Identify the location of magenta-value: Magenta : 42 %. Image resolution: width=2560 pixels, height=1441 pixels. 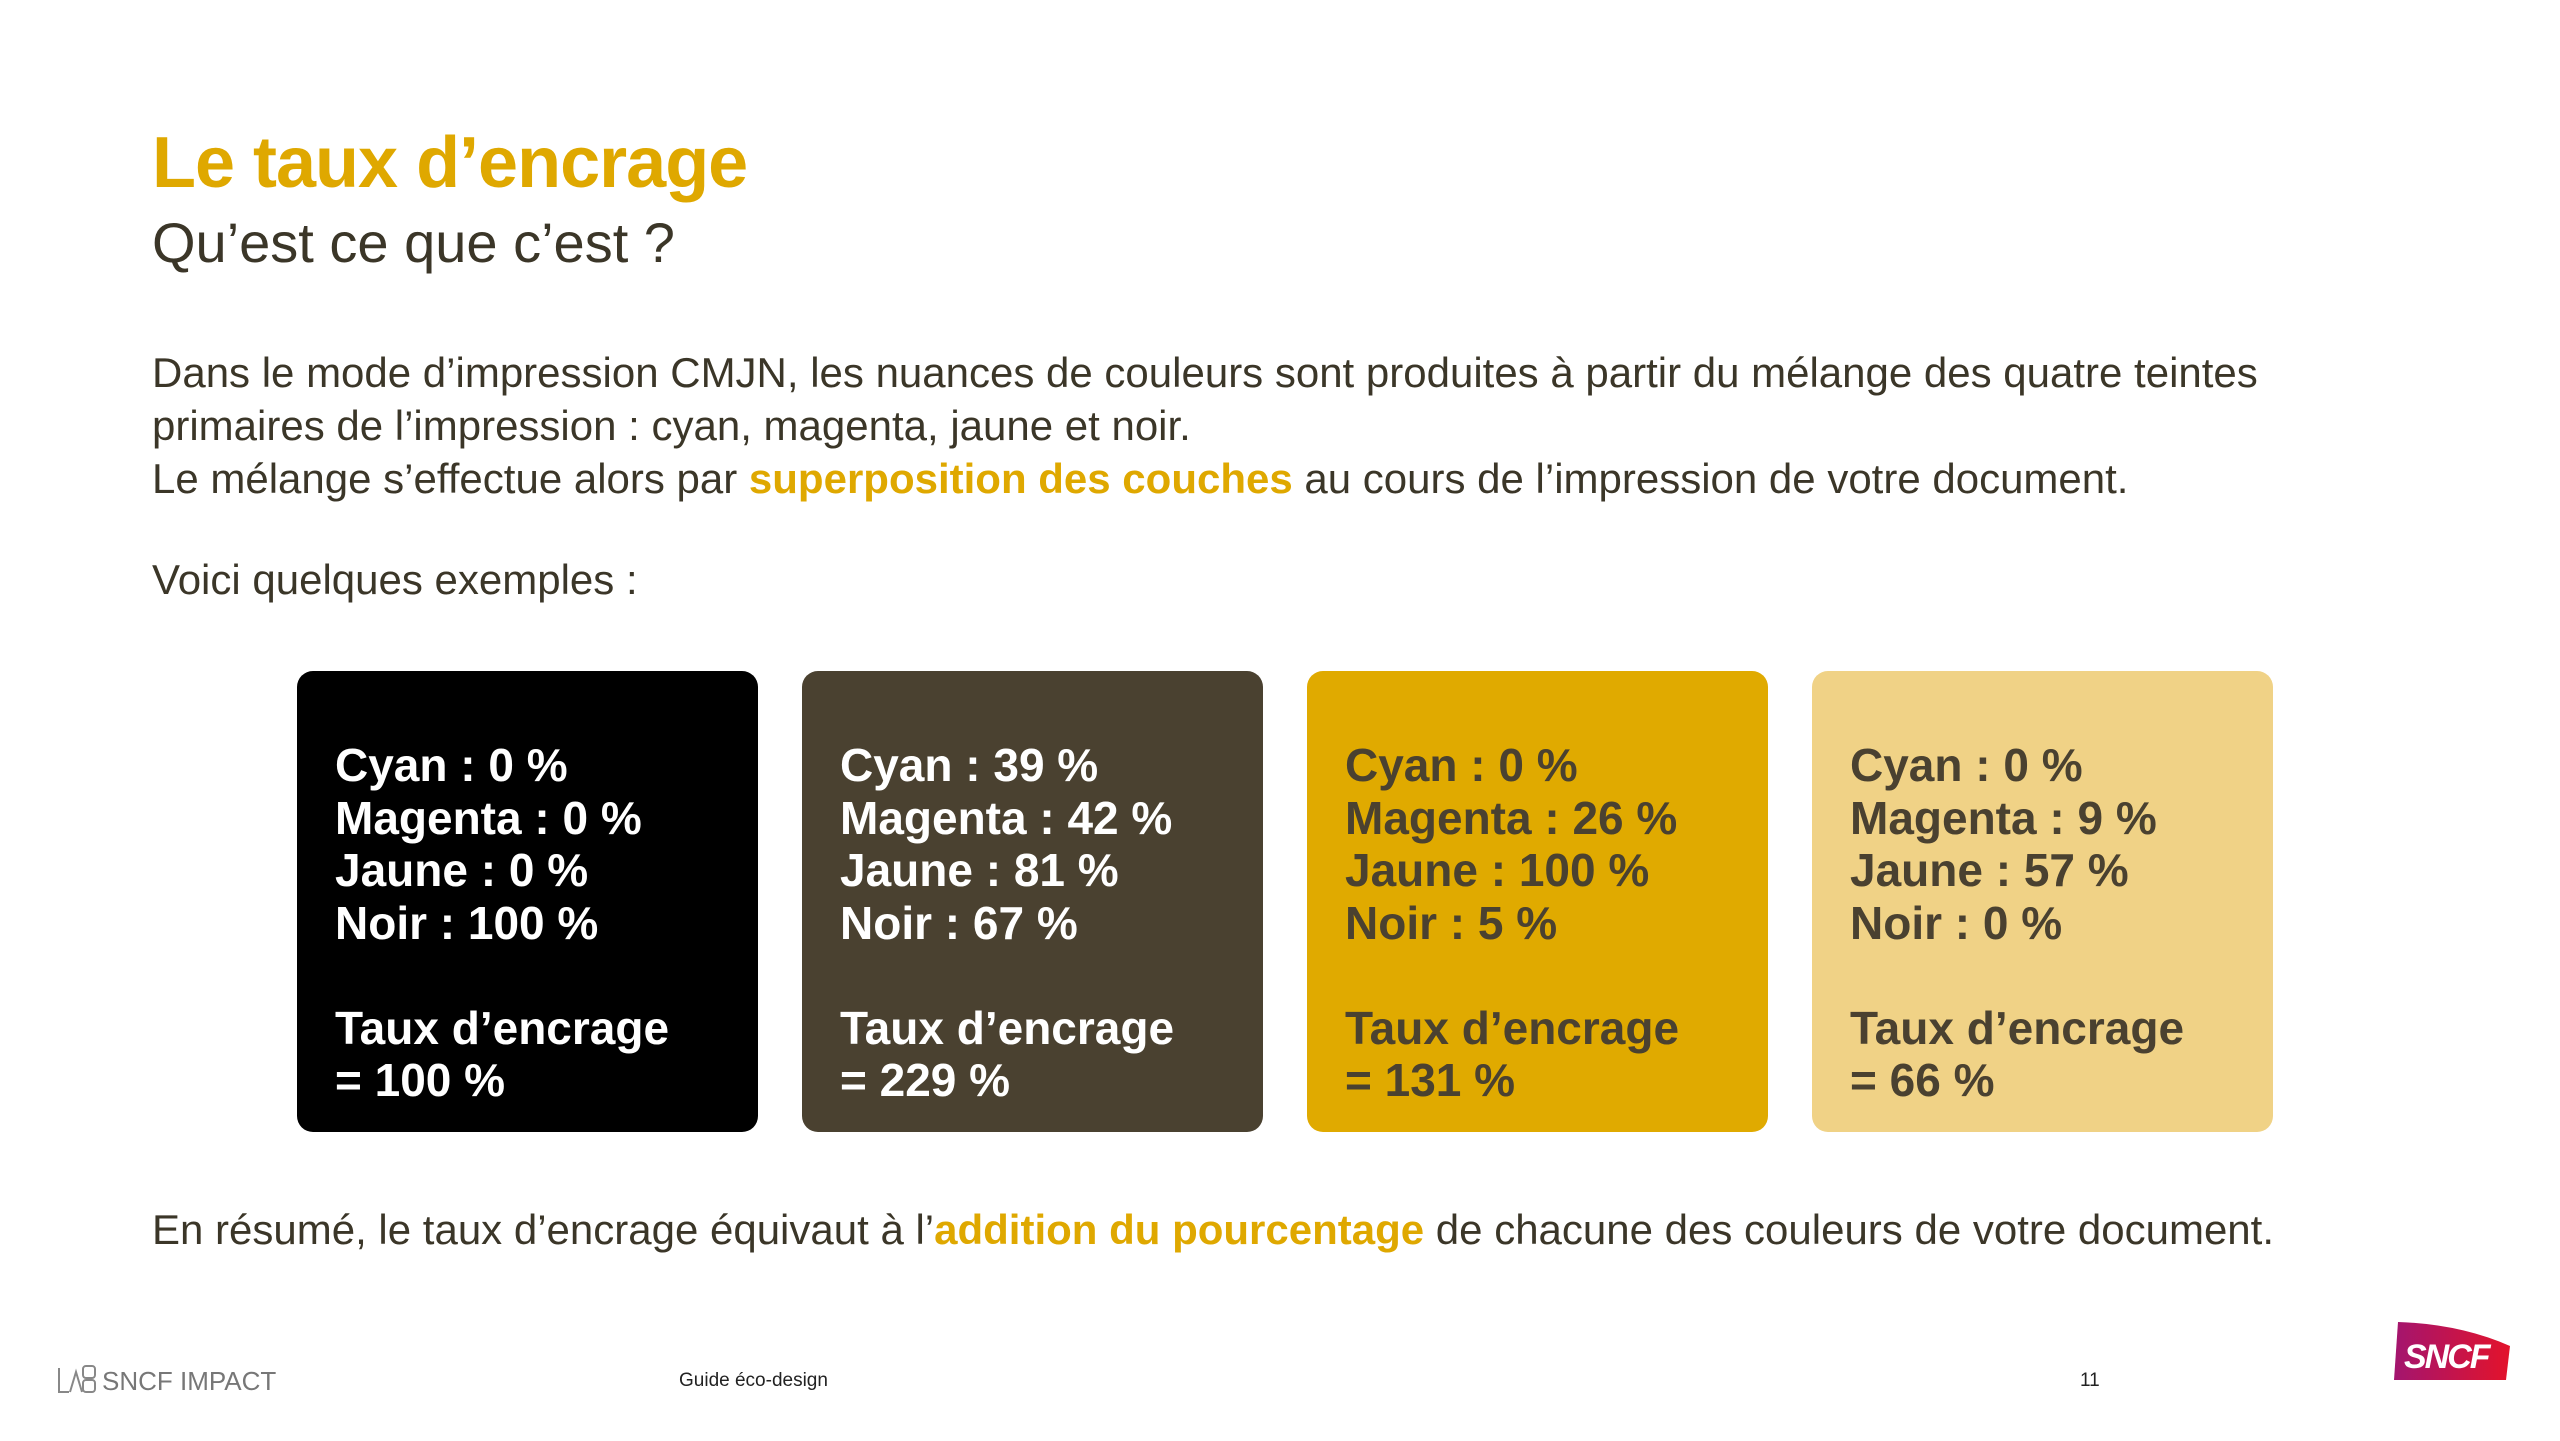
(1006, 817).